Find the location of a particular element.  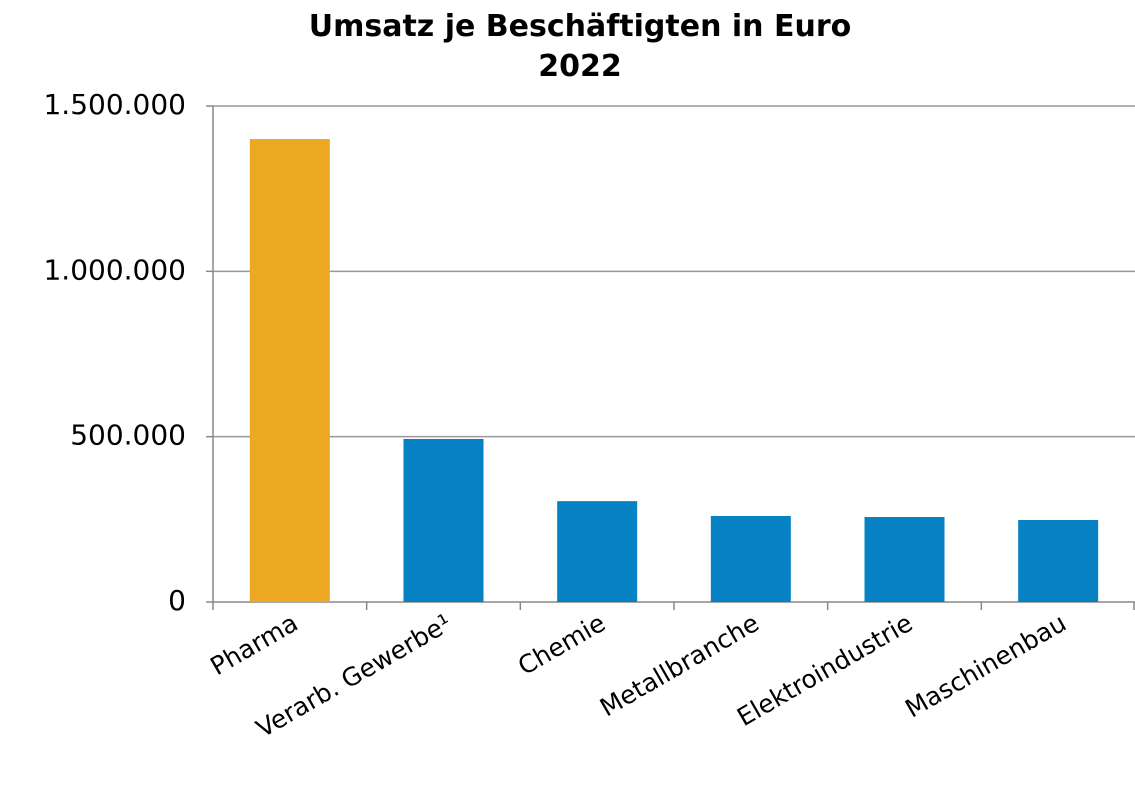

y-tick-label: 1.000.000 is located at coordinates (114, 269).